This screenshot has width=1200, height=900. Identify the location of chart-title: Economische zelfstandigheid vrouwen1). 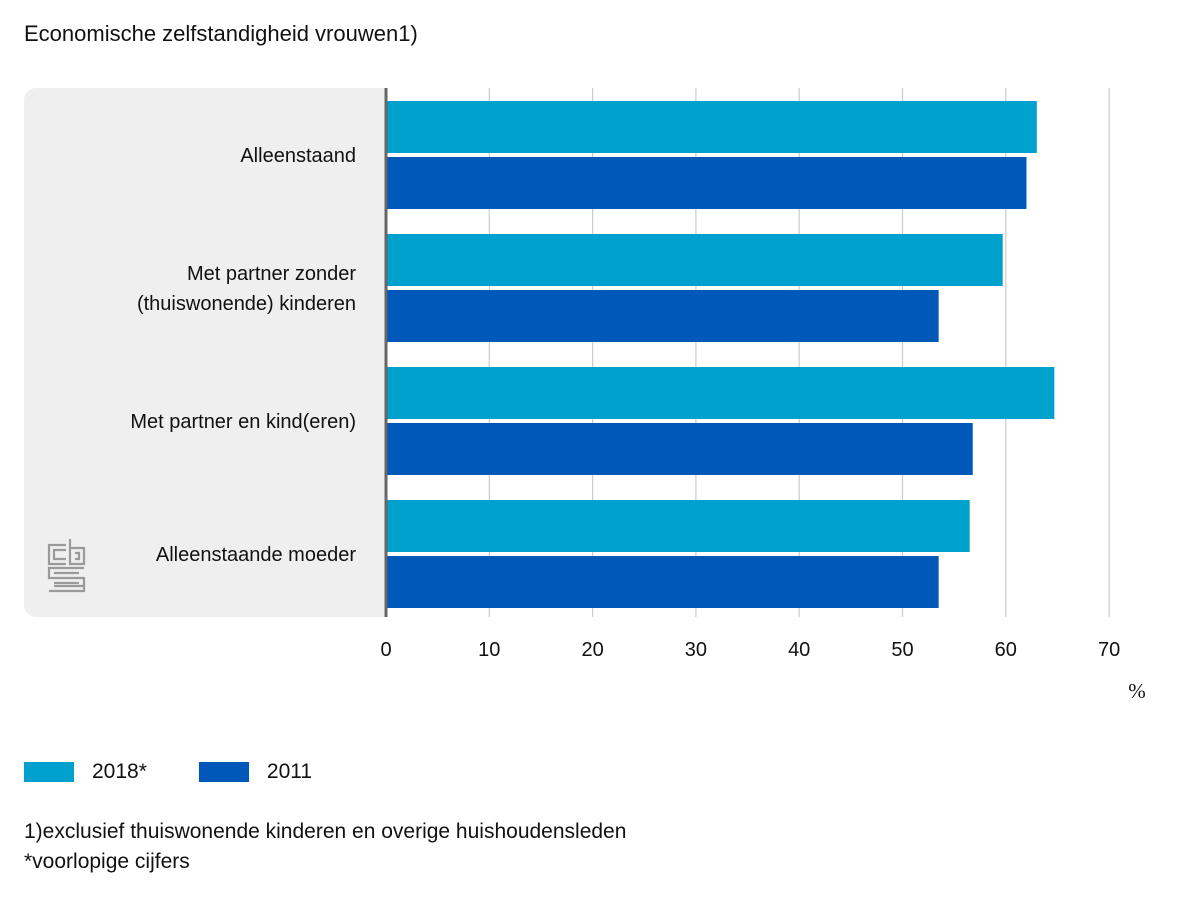
(221, 33).